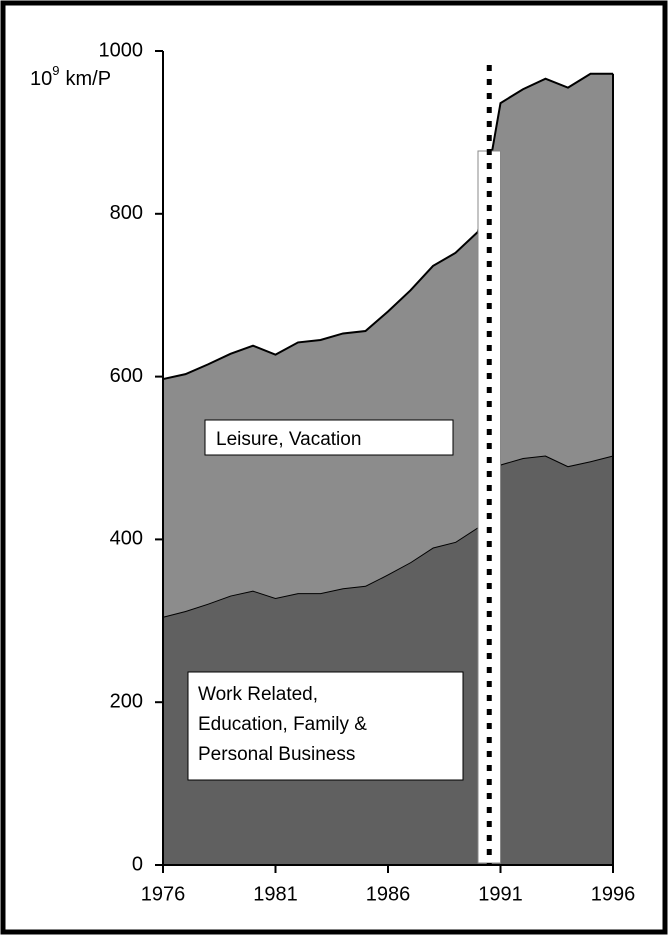  What do you see at coordinates (126, 701) in the screenshot?
I see `y-tick-label: 200` at bounding box center [126, 701].